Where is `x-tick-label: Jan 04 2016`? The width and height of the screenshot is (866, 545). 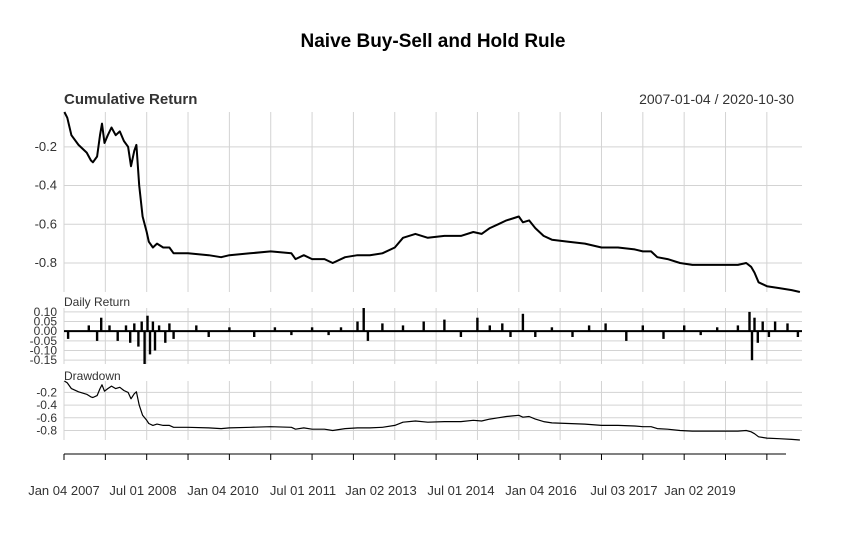 x-tick-label: Jan 04 2016 is located at coordinates (541, 490).